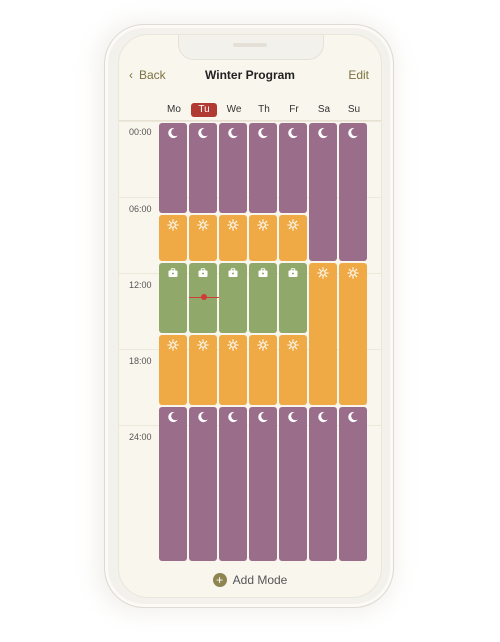  I want to click on day-th: Th, so click(264, 109).